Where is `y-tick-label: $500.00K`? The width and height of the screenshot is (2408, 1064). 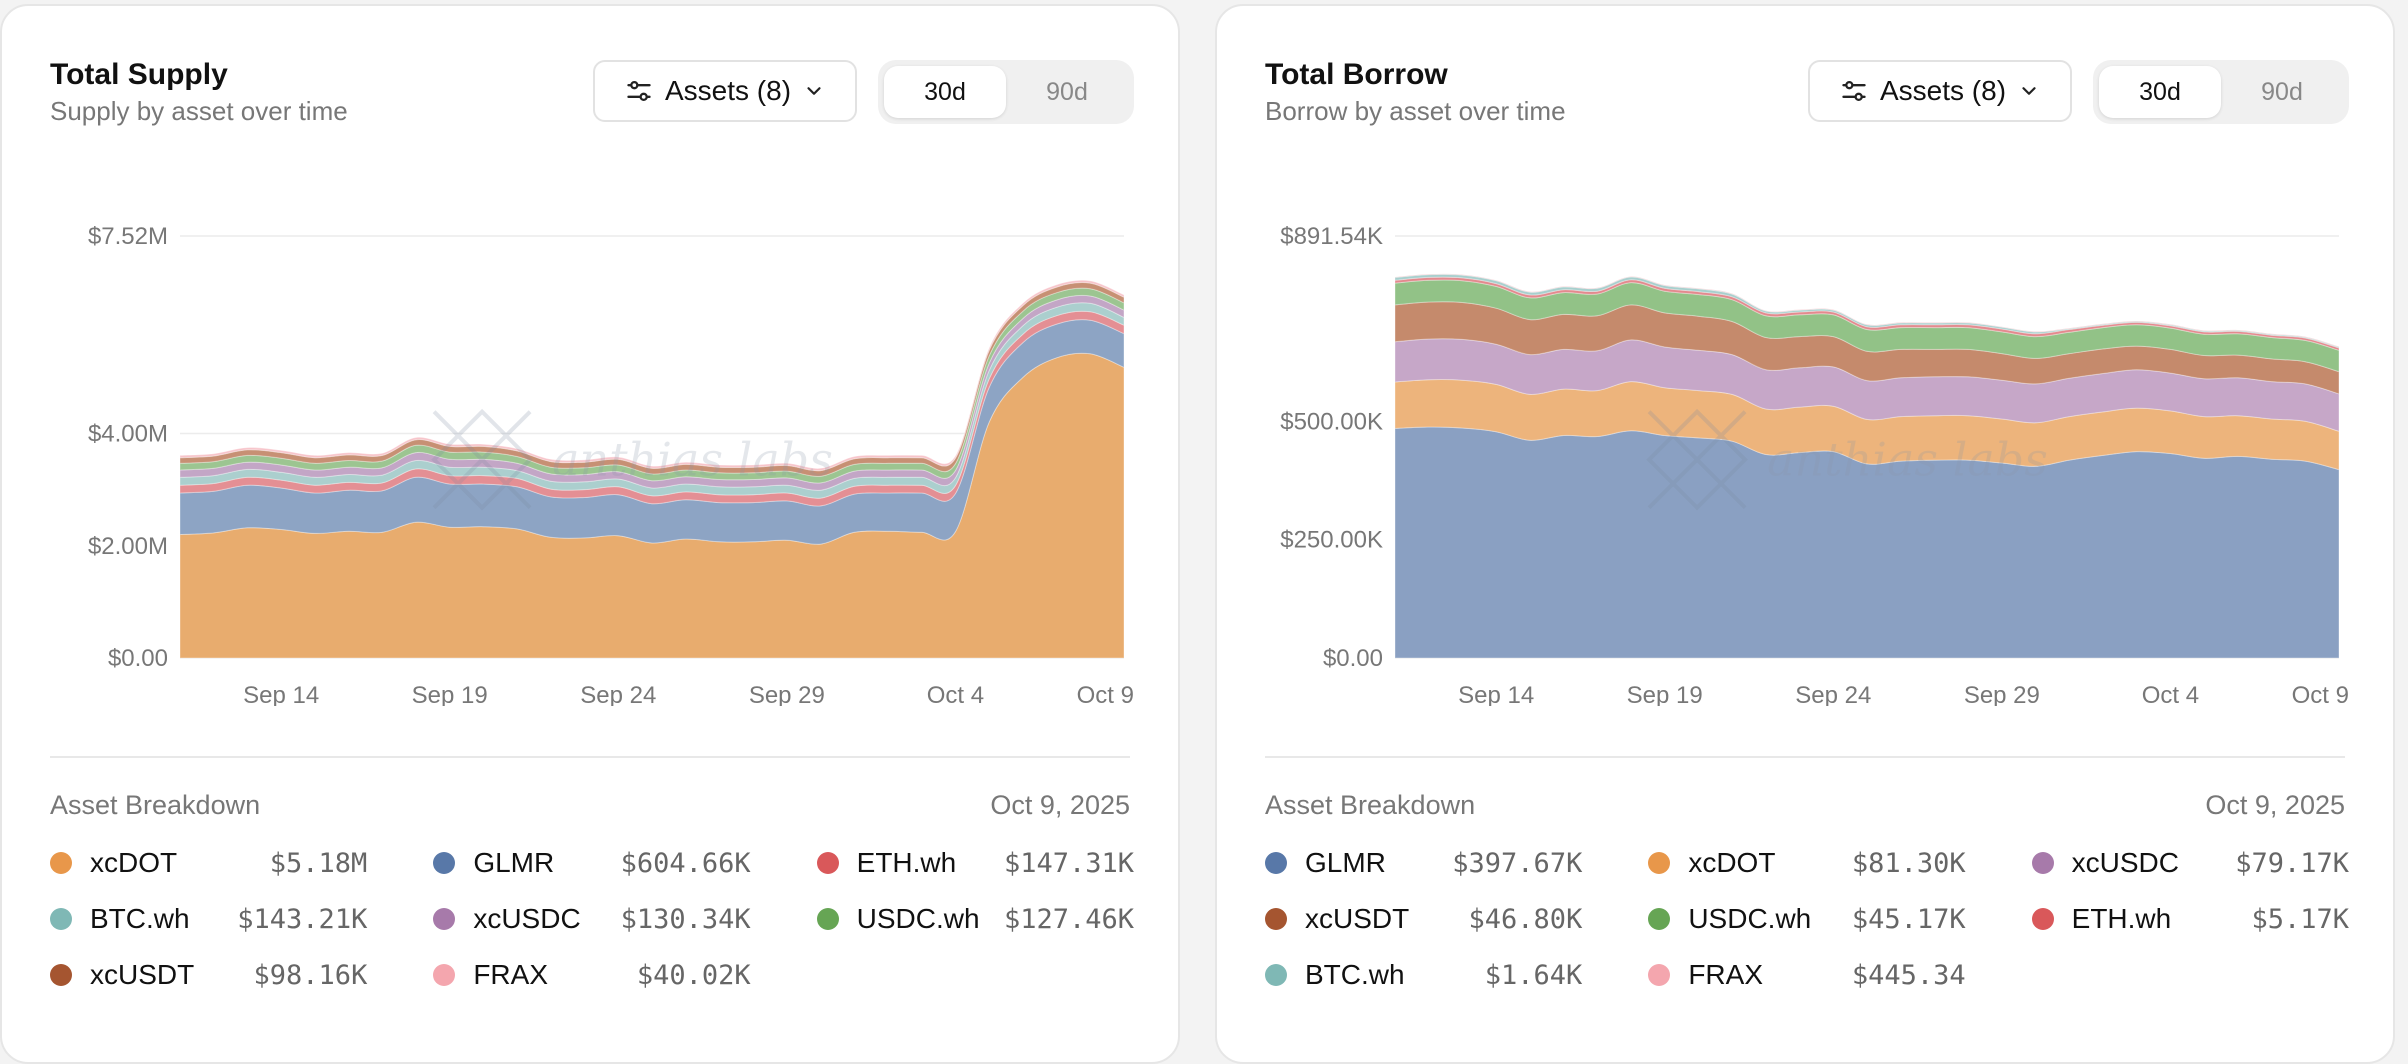 y-tick-label: $500.00K is located at coordinates (1331, 421).